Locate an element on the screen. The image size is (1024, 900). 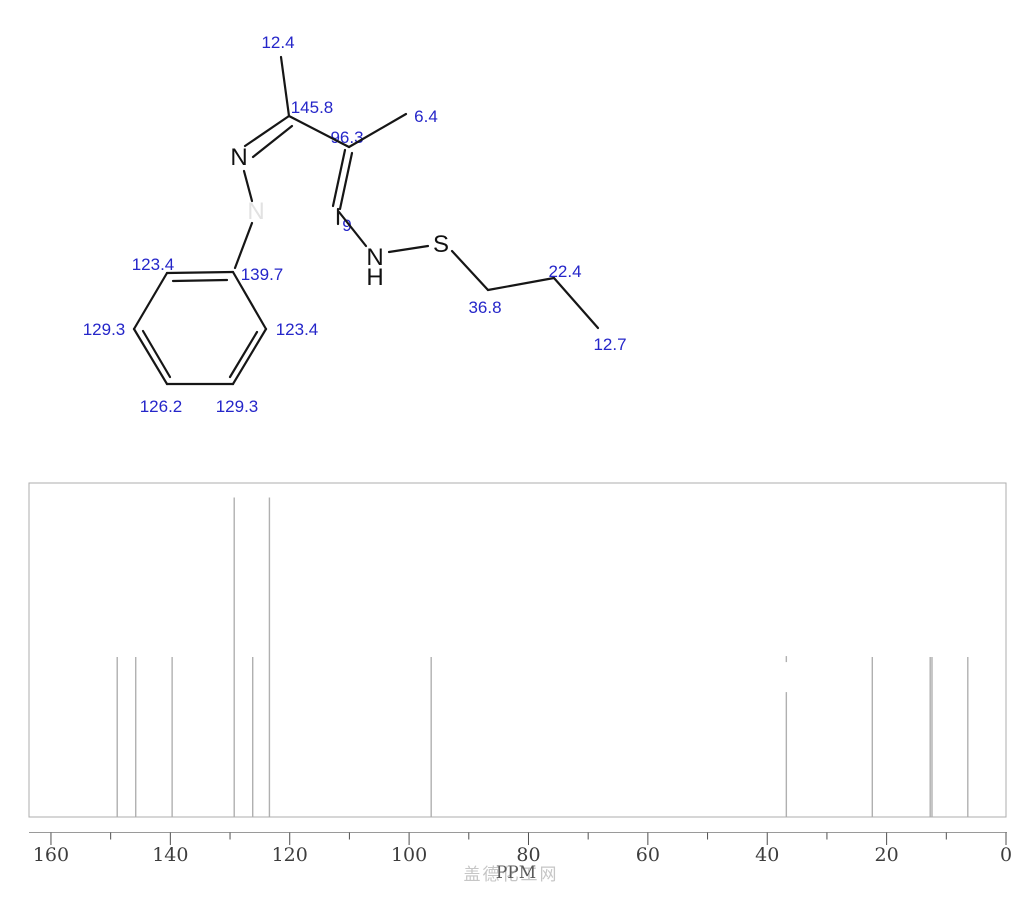
x-axis-tick-label-100: 100 is located at coordinates (409, 855).